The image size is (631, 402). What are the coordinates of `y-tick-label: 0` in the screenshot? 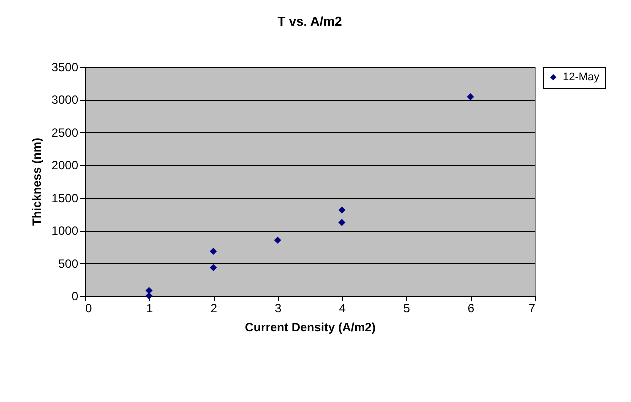 It's located at (75, 297).